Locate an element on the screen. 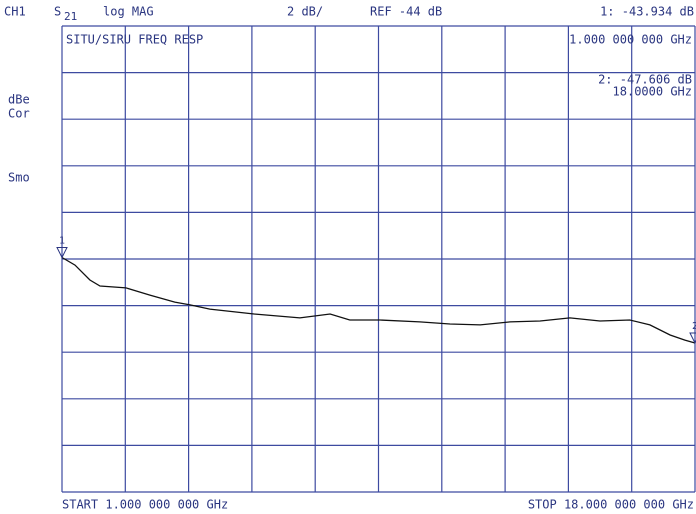 Image resolution: width=696 pixels, height=514 pixels. annotation: Smo is located at coordinates (19, 178).